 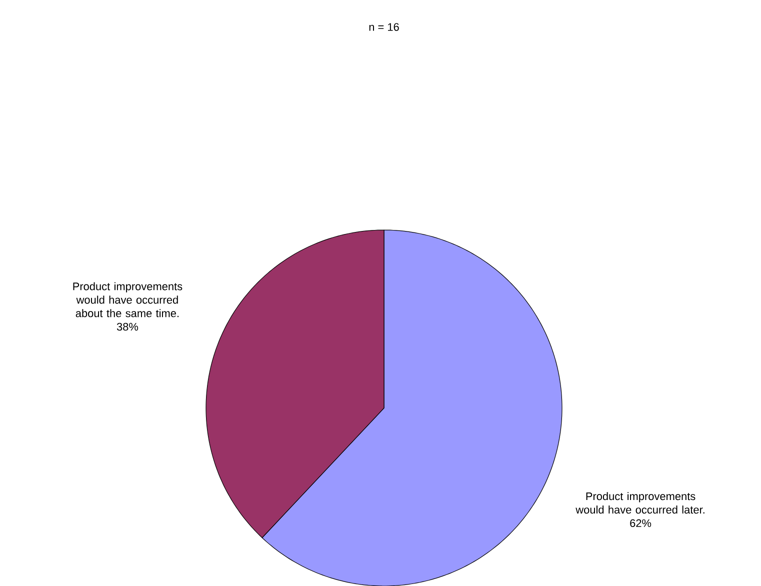 What do you see at coordinates (640, 503) in the screenshot?
I see `slice-label: Product improvements would have occurred later.` at bounding box center [640, 503].